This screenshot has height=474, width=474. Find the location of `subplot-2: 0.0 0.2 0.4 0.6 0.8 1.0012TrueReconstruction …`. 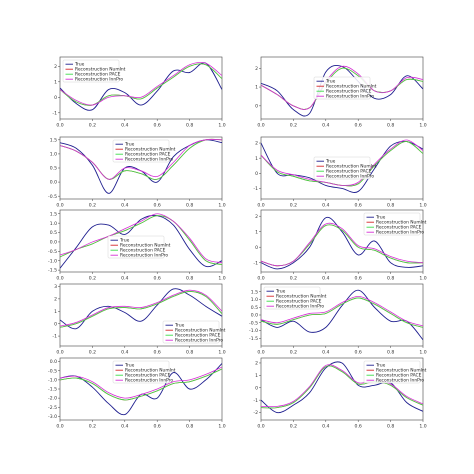

subplot-2: 0.0 0.2 0.4 0.6 0.8 1.0012TrueReconstruction … is located at coordinates (341, 92).